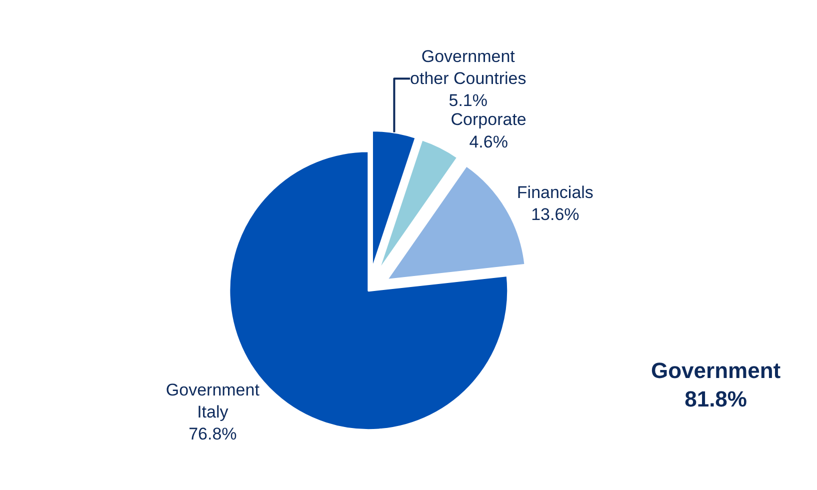 The height and width of the screenshot is (490, 817). What do you see at coordinates (468, 100) in the screenshot?
I see `data-label: 5.1%` at bounding box center [468, 100].